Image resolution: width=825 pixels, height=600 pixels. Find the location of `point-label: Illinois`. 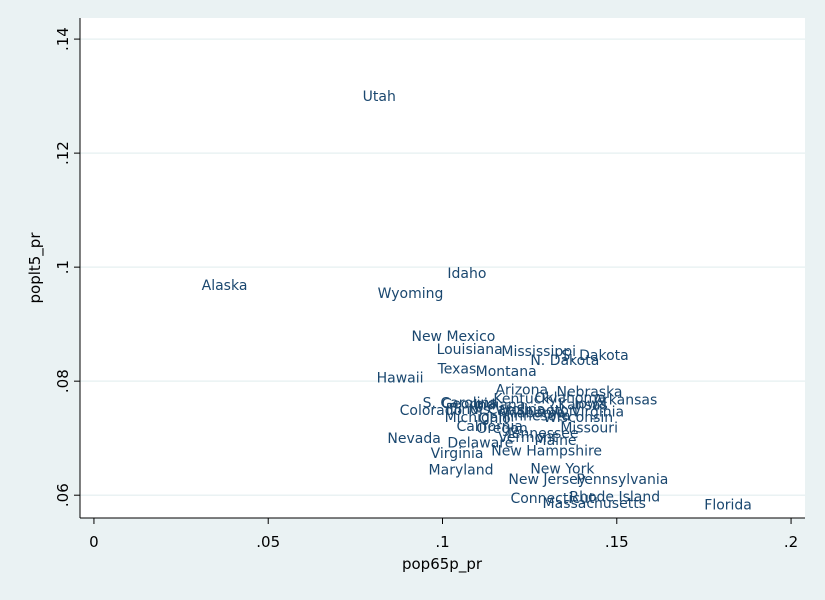

point-label: Illinois is located at coordinates (468, 410).